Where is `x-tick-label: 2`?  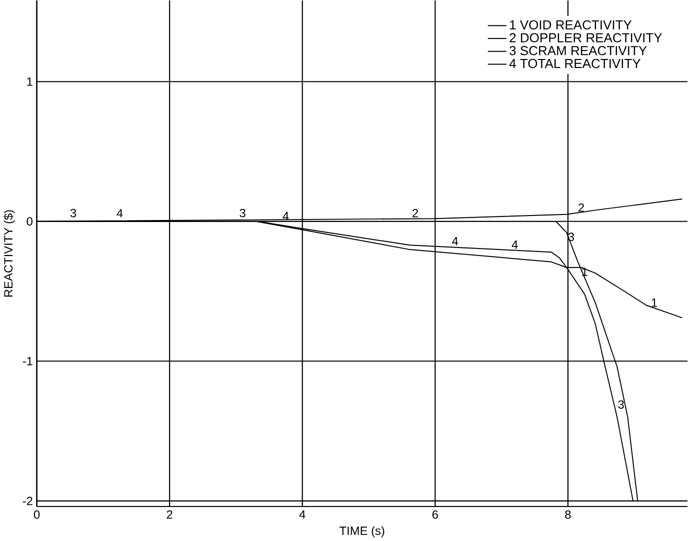
x-tick-label: 2 is located at coordinates (169, 514).